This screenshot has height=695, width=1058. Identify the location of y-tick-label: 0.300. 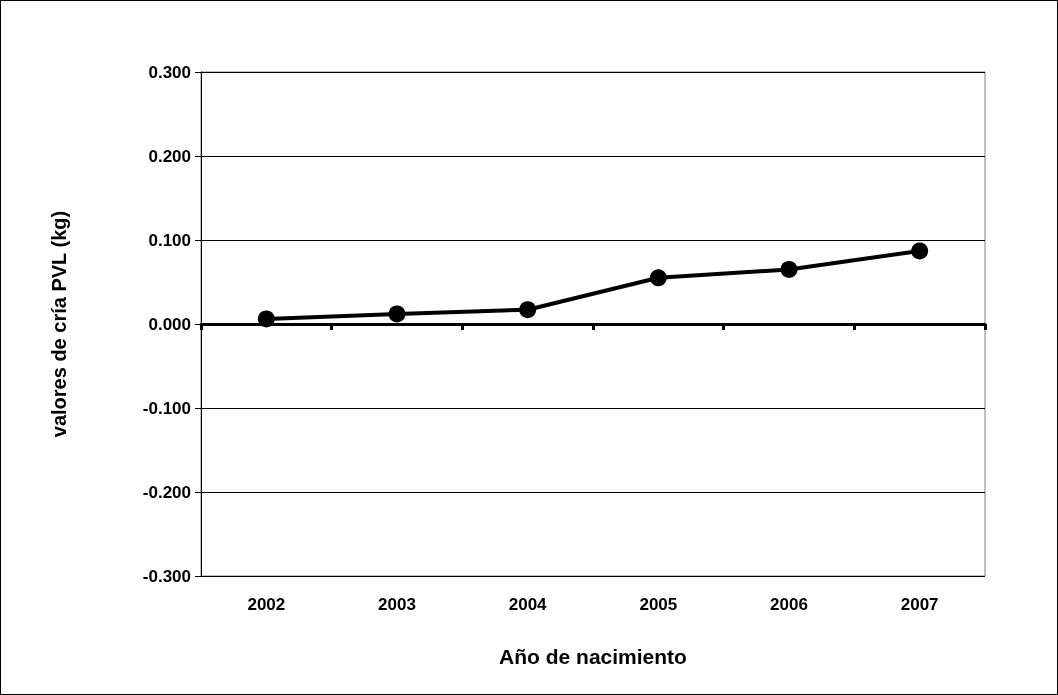
(169, 72).